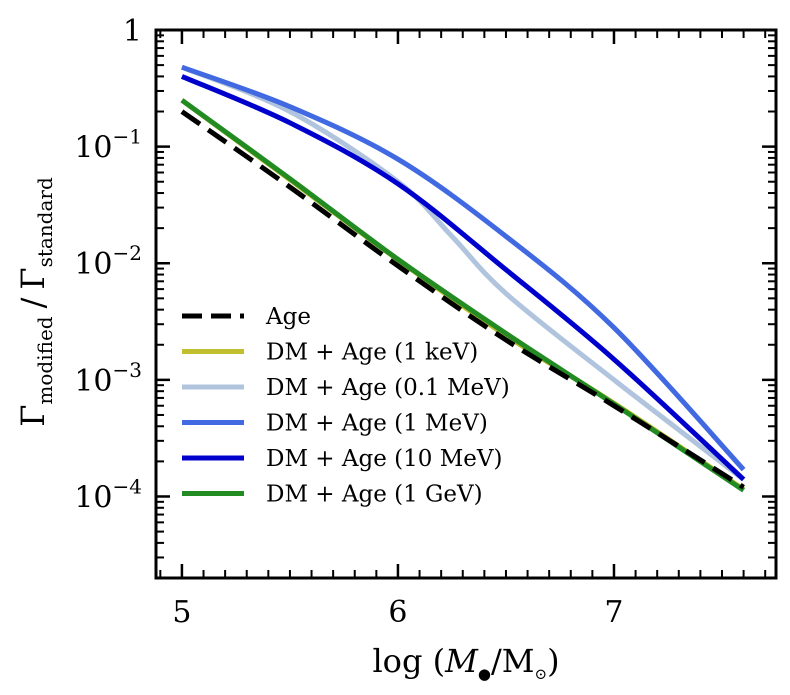 The height and width of the screenshot is (695, 790). Describe the element at coordinates (288, 317) in the screenshot. I see `legend-label: Age` at that location.